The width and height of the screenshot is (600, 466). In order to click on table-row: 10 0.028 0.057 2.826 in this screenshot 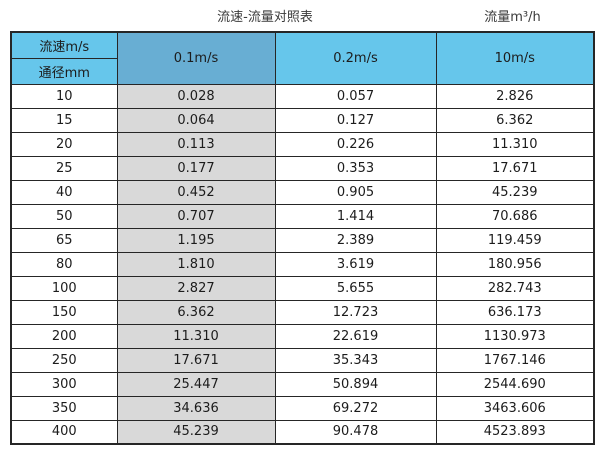, I will do `click(302, 96)`.